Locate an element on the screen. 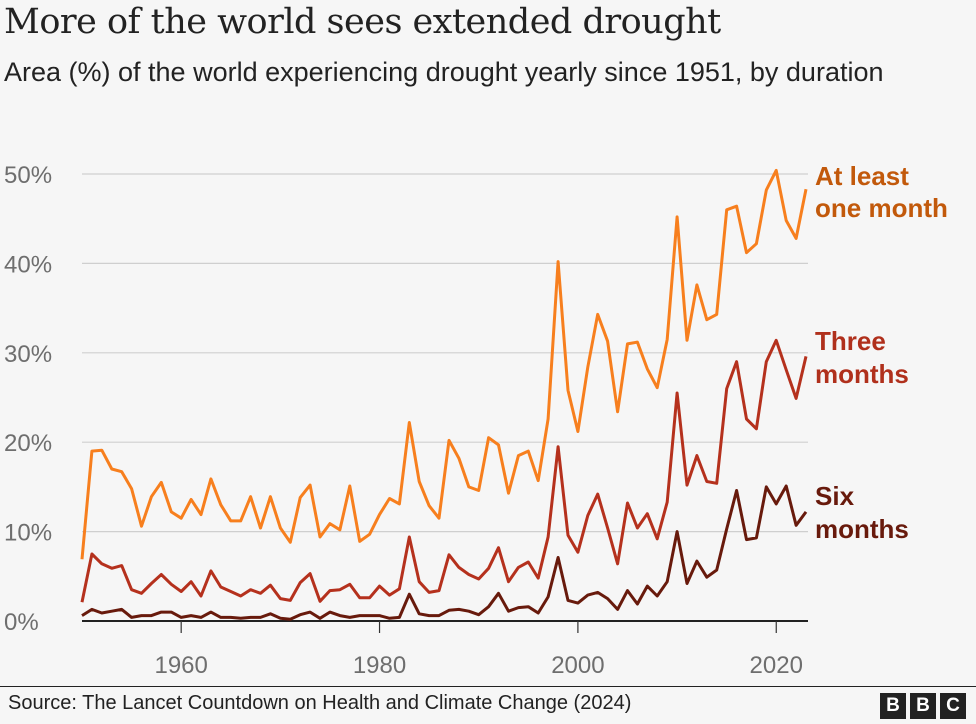 This screenshot has height=724, width=976. y-tick-label: 0% is located at coordinates (21, 622).